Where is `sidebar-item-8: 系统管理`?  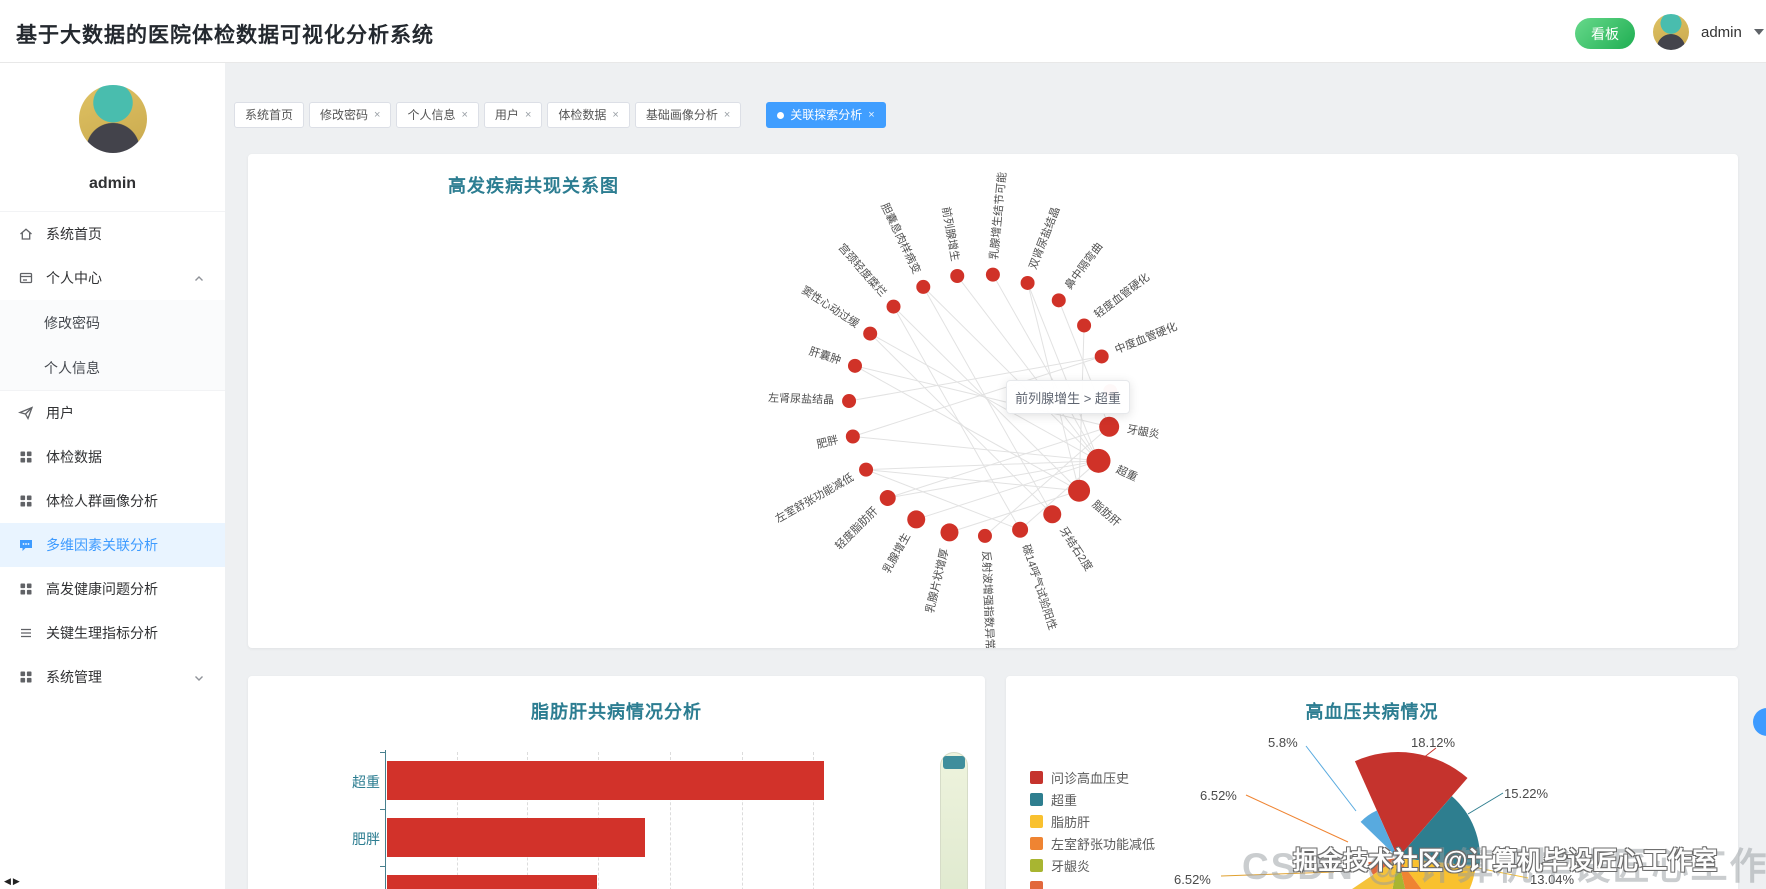 sidebar-item-8: 系统管理 is located at coordinates (112, 677).